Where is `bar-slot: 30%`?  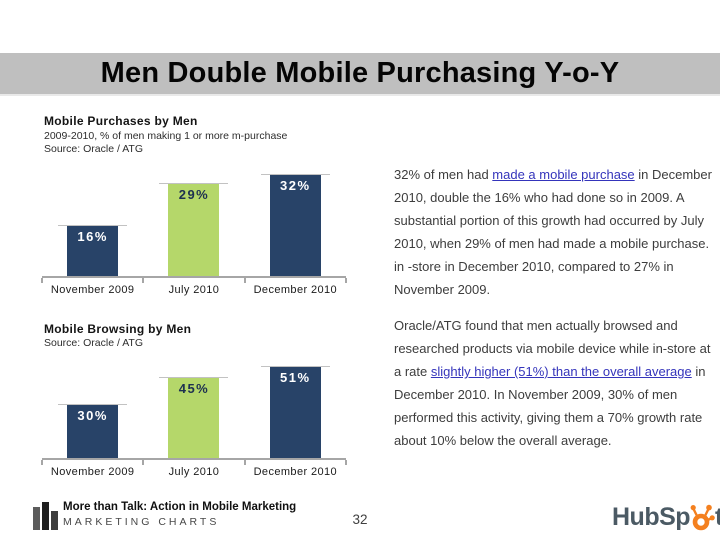 bar-slot: 30% is located at coordinates (92, 404).